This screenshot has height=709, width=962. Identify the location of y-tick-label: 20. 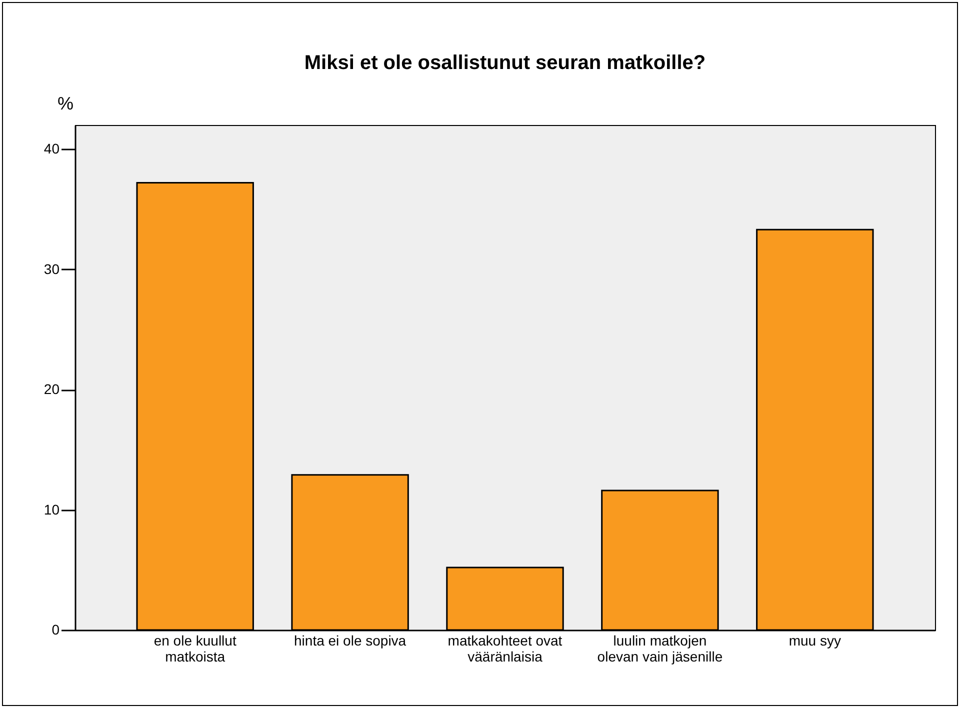
(52, 389).